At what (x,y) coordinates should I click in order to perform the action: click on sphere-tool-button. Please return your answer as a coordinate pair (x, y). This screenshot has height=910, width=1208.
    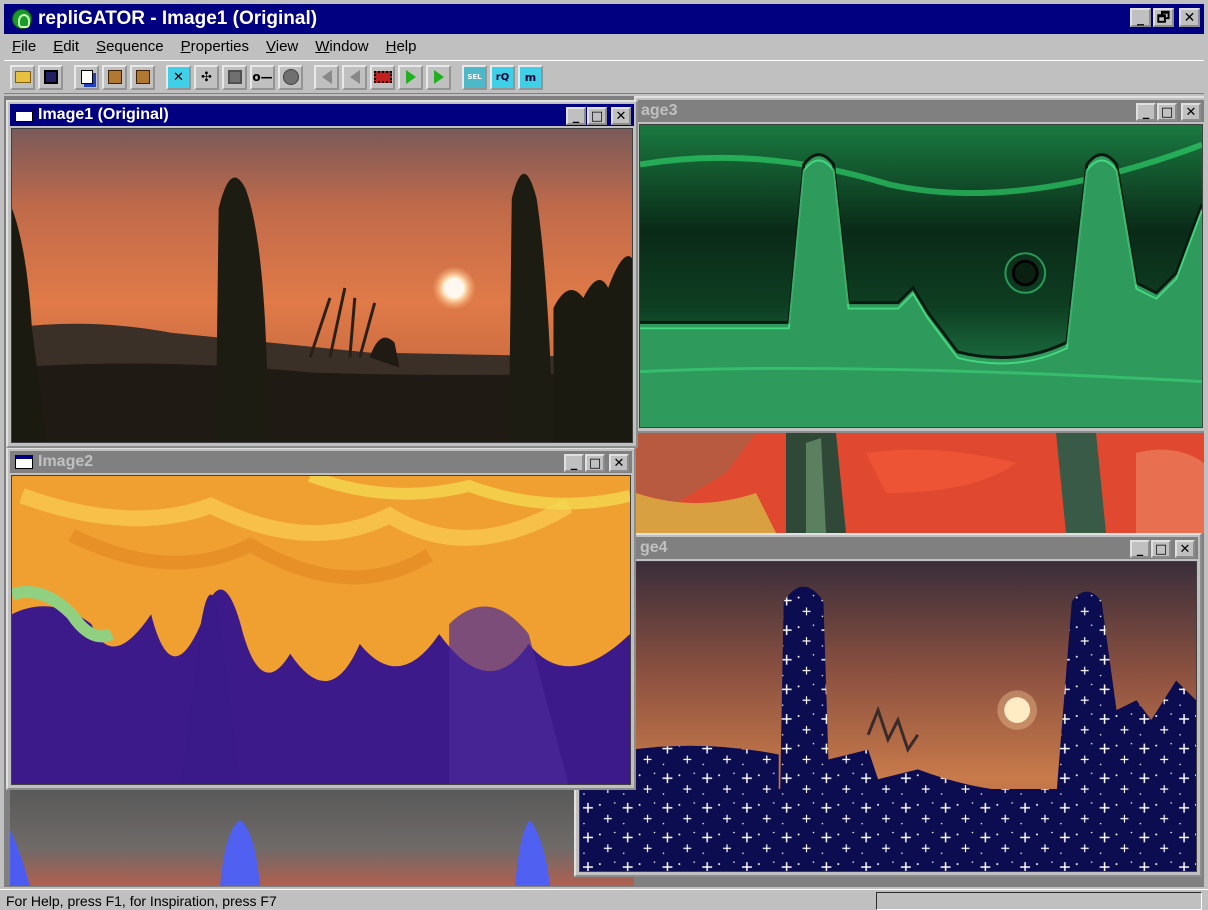
    Looking at the image, I should click on (290, 77).